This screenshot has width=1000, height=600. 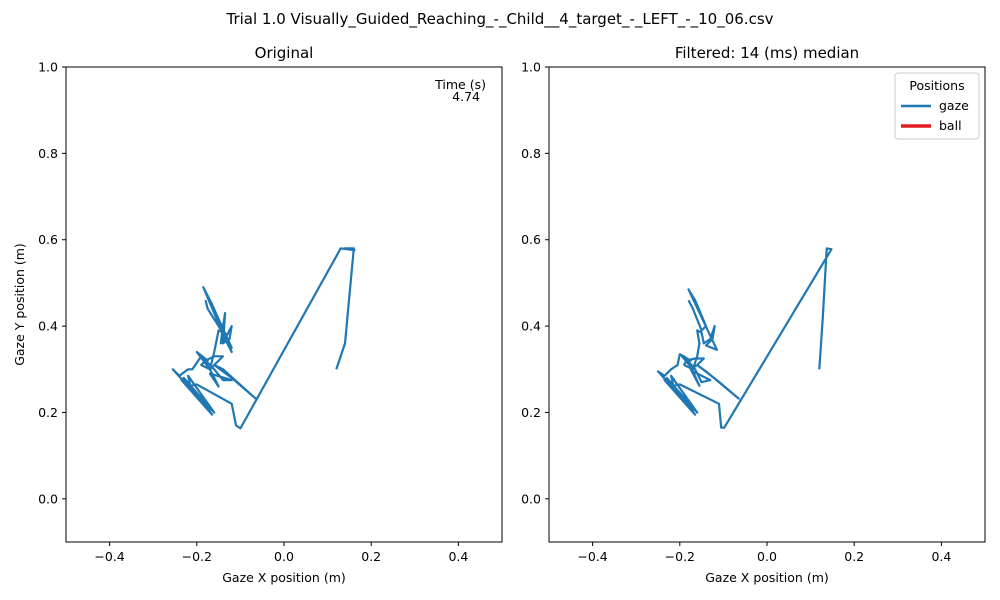 I want to click on chart-title-original: Original, so click(x=284, y=53).